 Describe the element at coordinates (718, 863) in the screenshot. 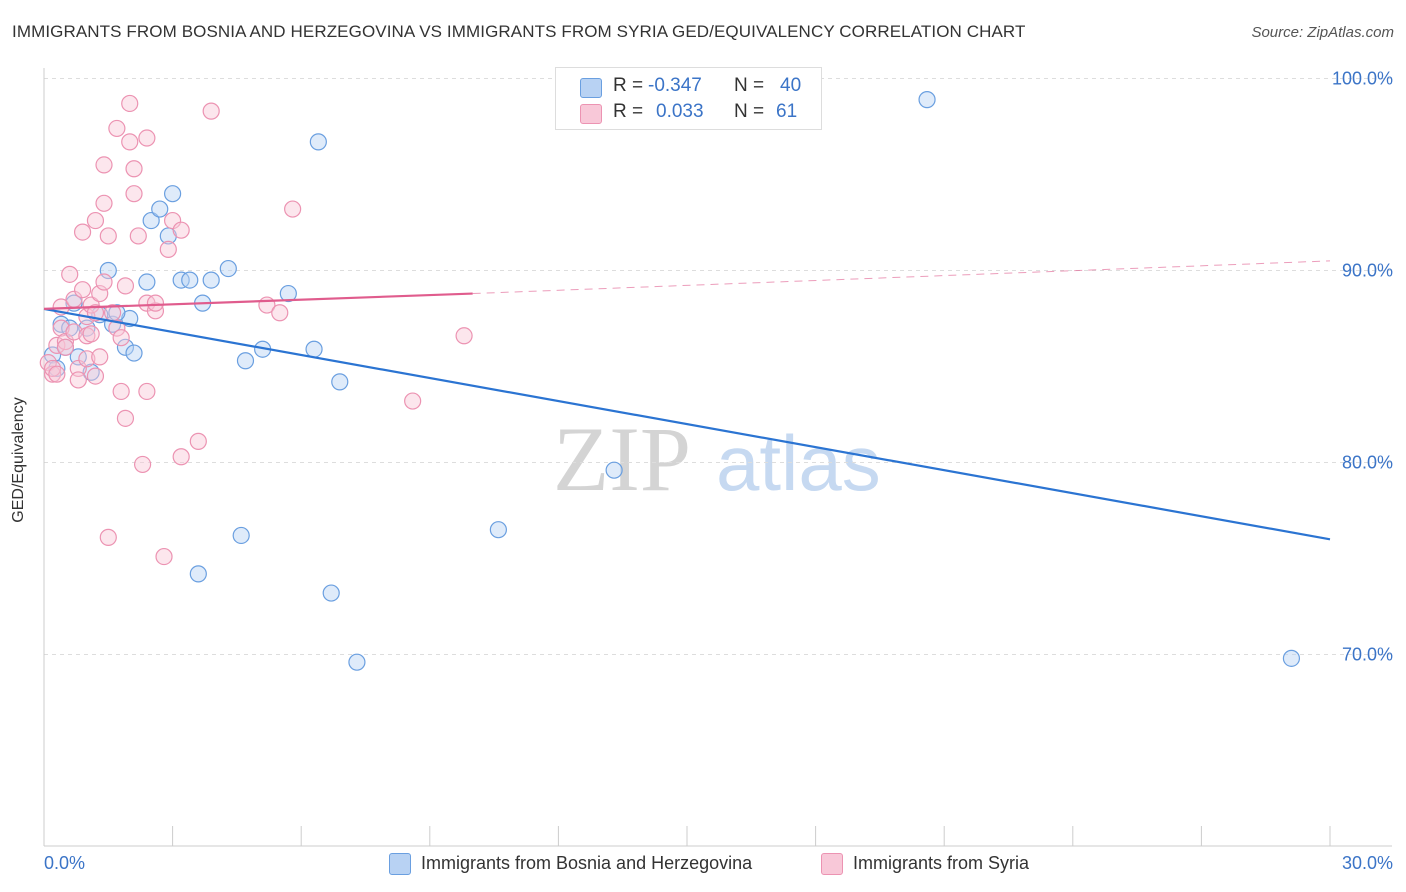

I see `x-tick-labels: 0.0% 30.0%` at that location.